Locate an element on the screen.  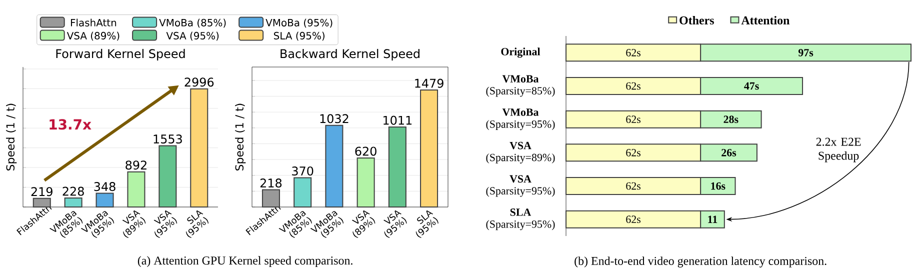
legend-label: VMoBa (95%) is located at coordinates (299, 23).